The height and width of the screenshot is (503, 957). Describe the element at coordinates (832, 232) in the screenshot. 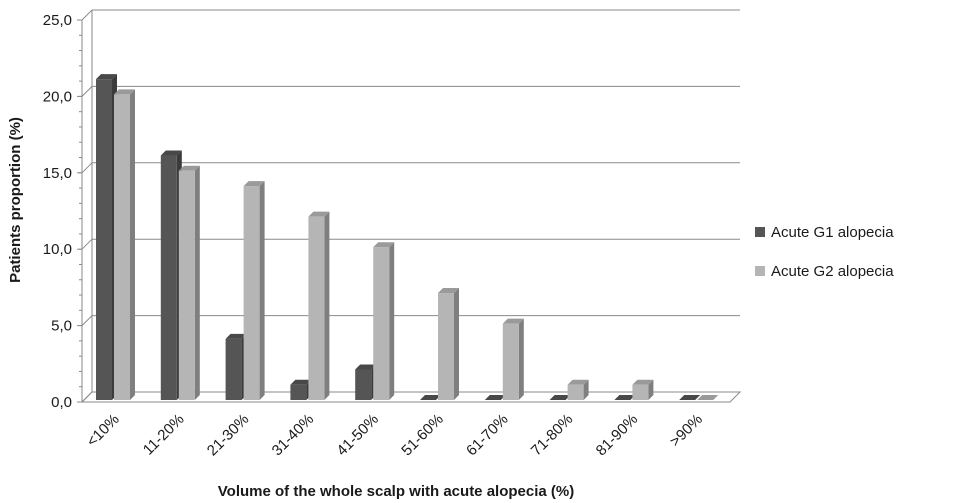

I see `legend-label-acute-g1: Acute G1 alopecia` at that location.